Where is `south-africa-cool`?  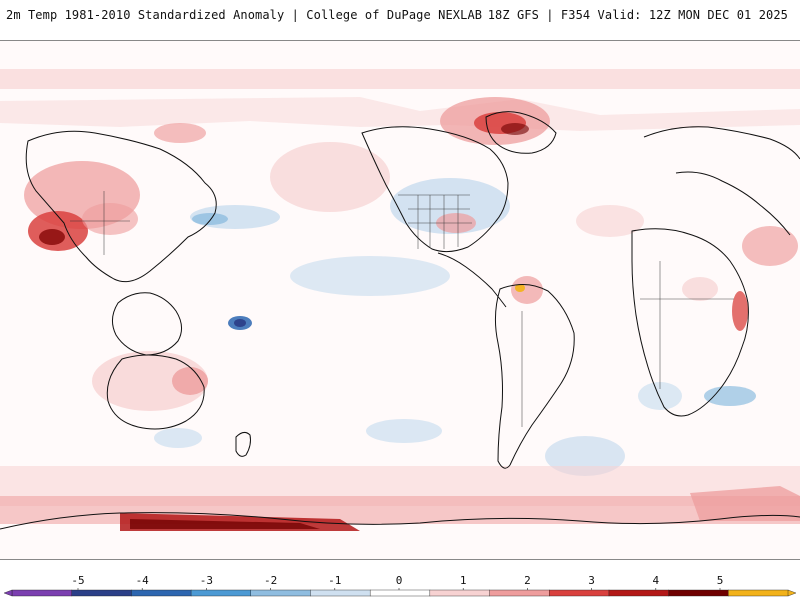 south-africa-cool is located at coordinates (660, 396).